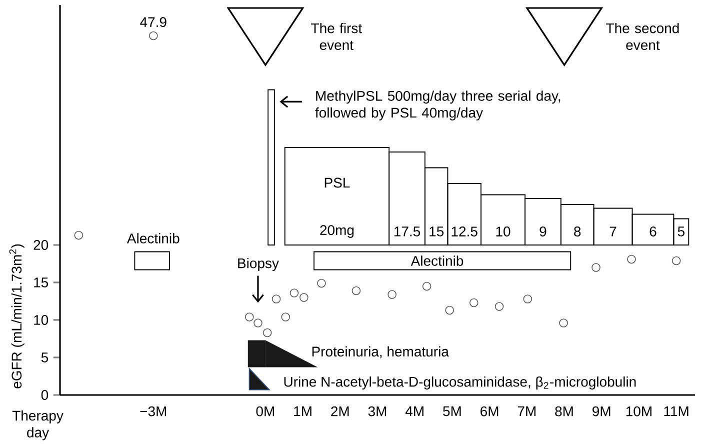 The image size is (712, 448). What do you see at coordinates (38, 425) in the screenshot?
I see `x-axis-title: Therapy day` at bounding box center [38, 425].